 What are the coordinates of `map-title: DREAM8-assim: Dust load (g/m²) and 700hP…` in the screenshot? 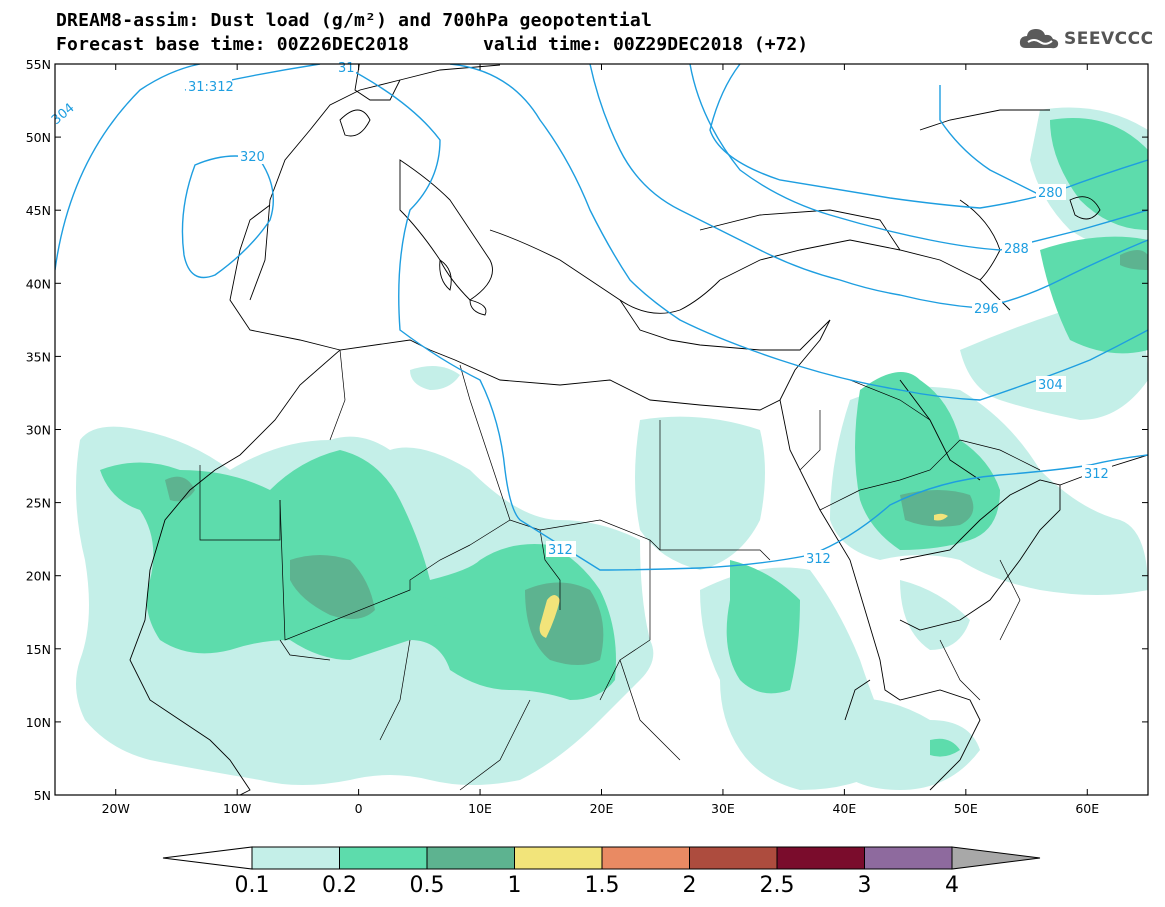 It's located at (354, 20).